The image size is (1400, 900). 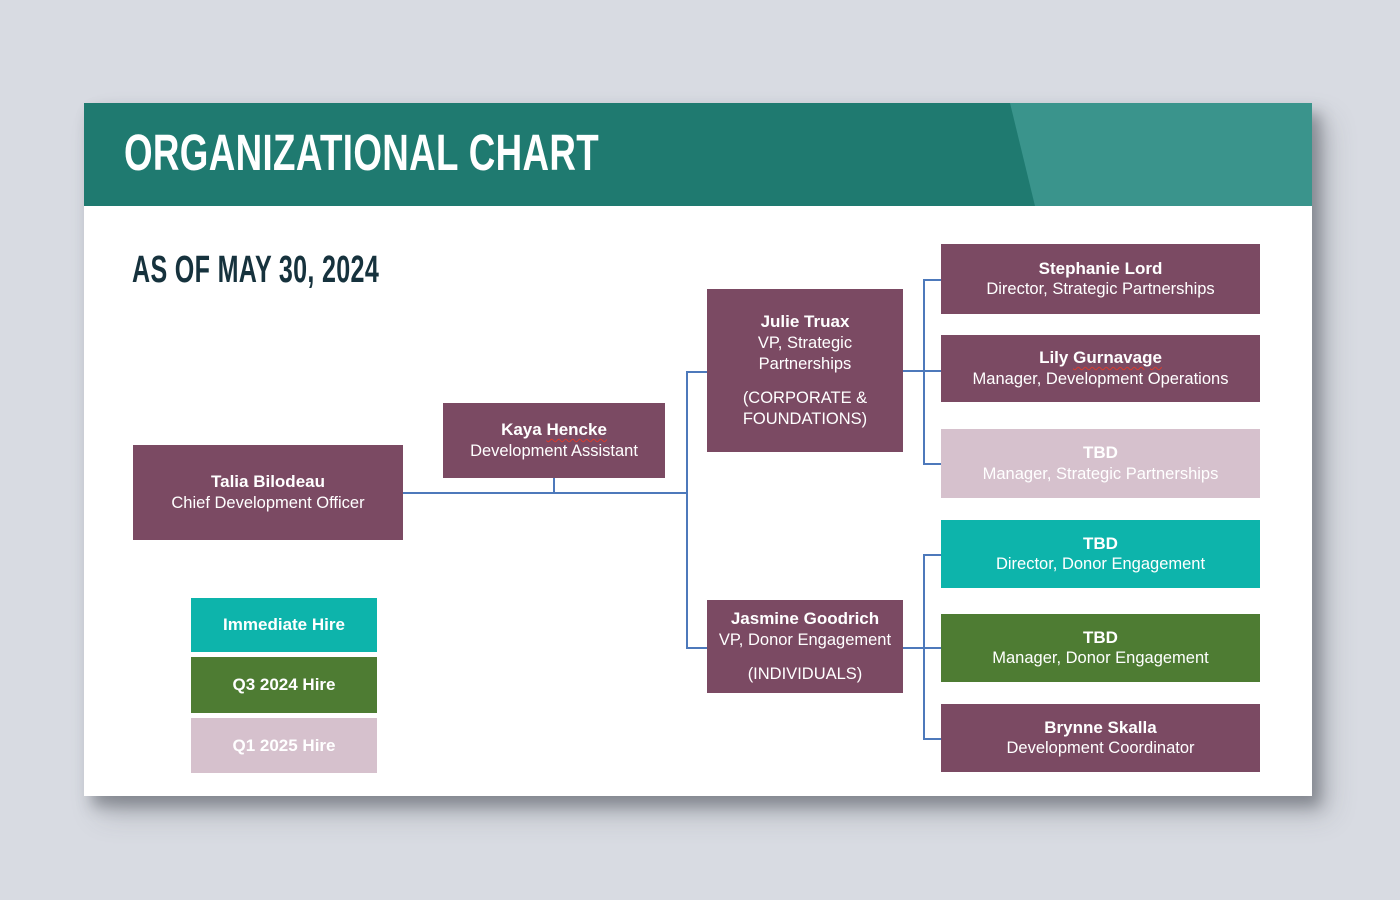 What do you see at coordinates (1056, 358) in the screenshot?
I see `name-text: Lily` at bounding box center [1056, 358].